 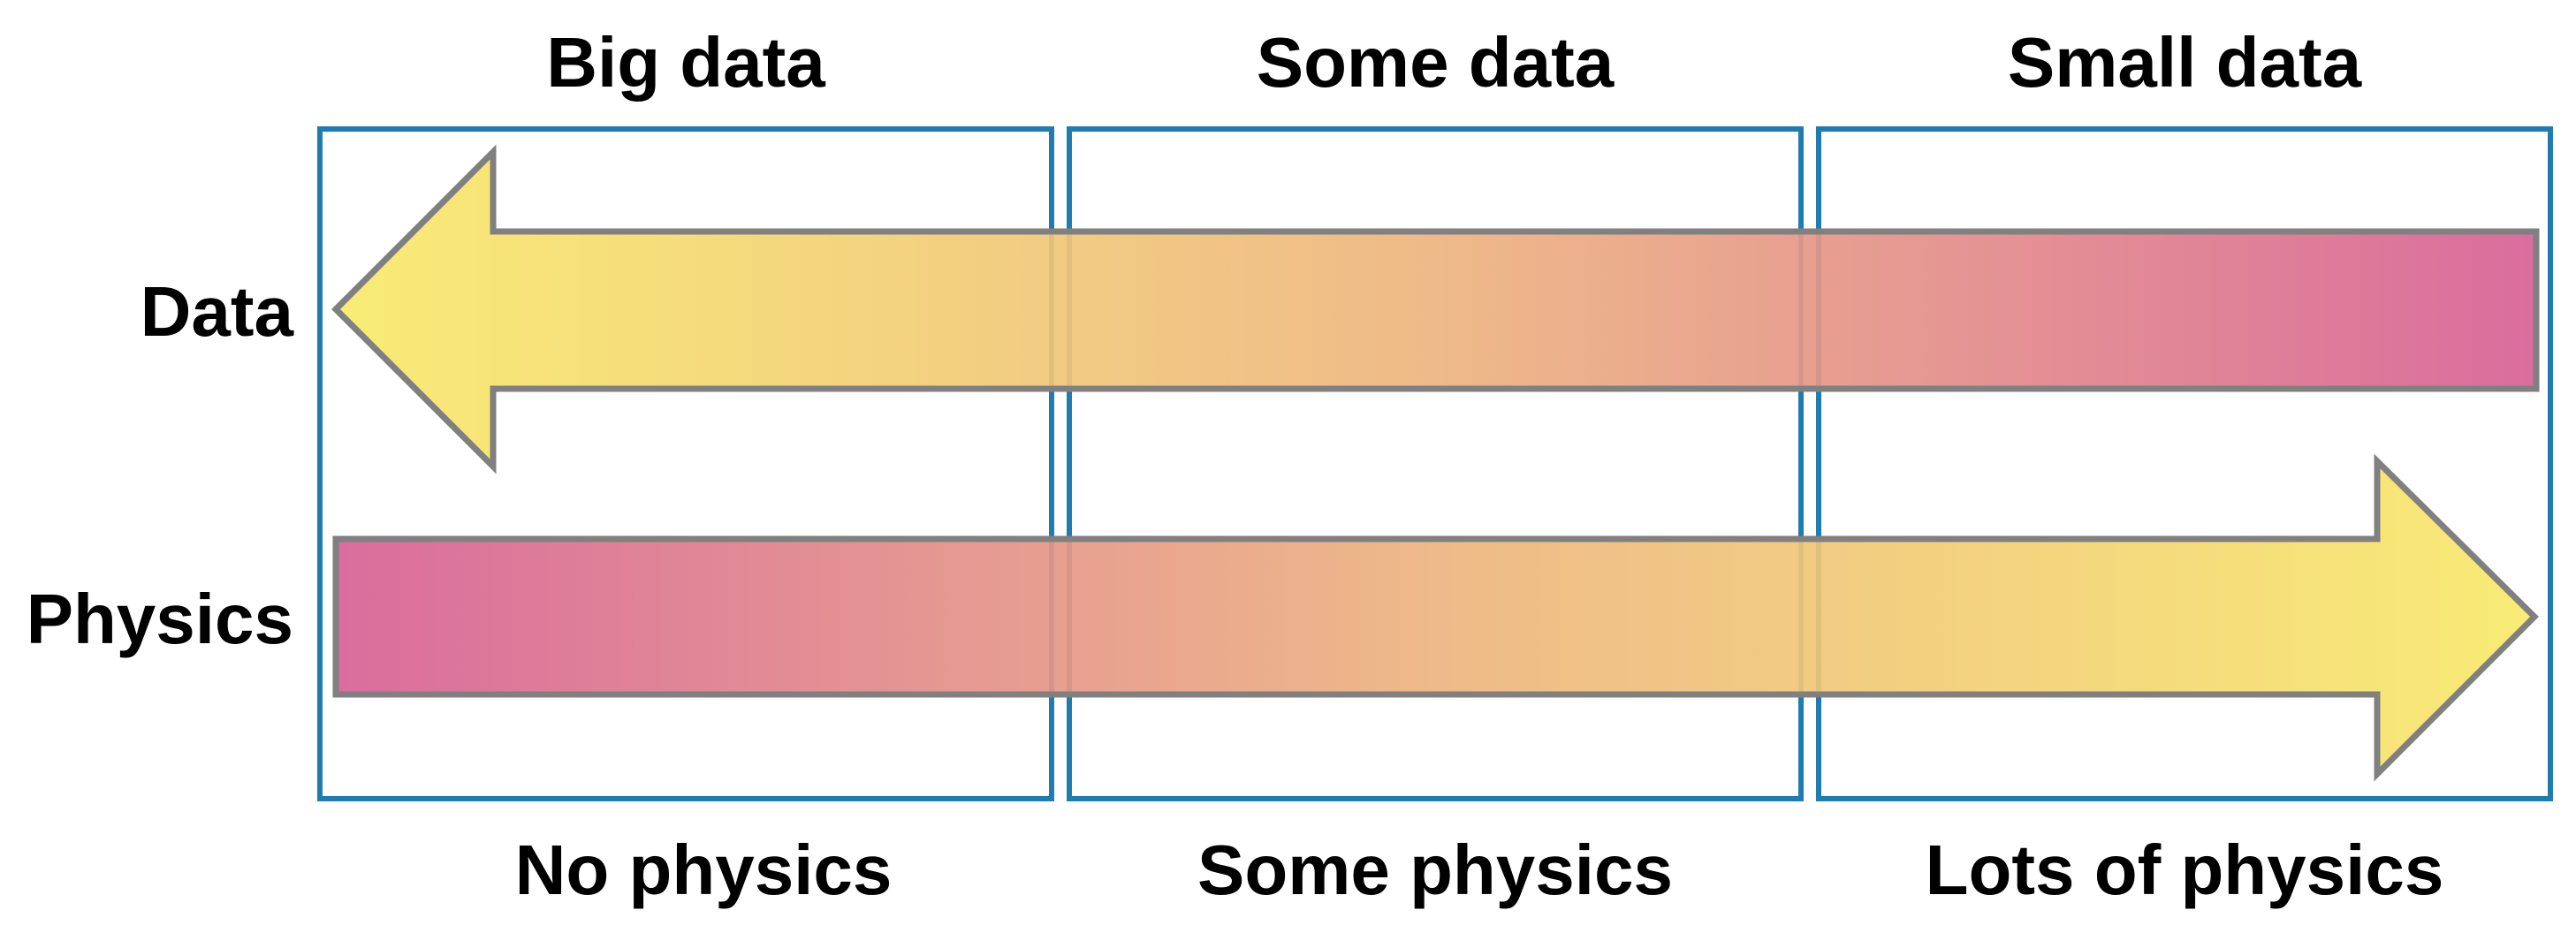 What do you see at coordinates (1435, 870) in the screenshot?
I see `column-label-some-physics: Some physics` at bounding box center [1435, 870].